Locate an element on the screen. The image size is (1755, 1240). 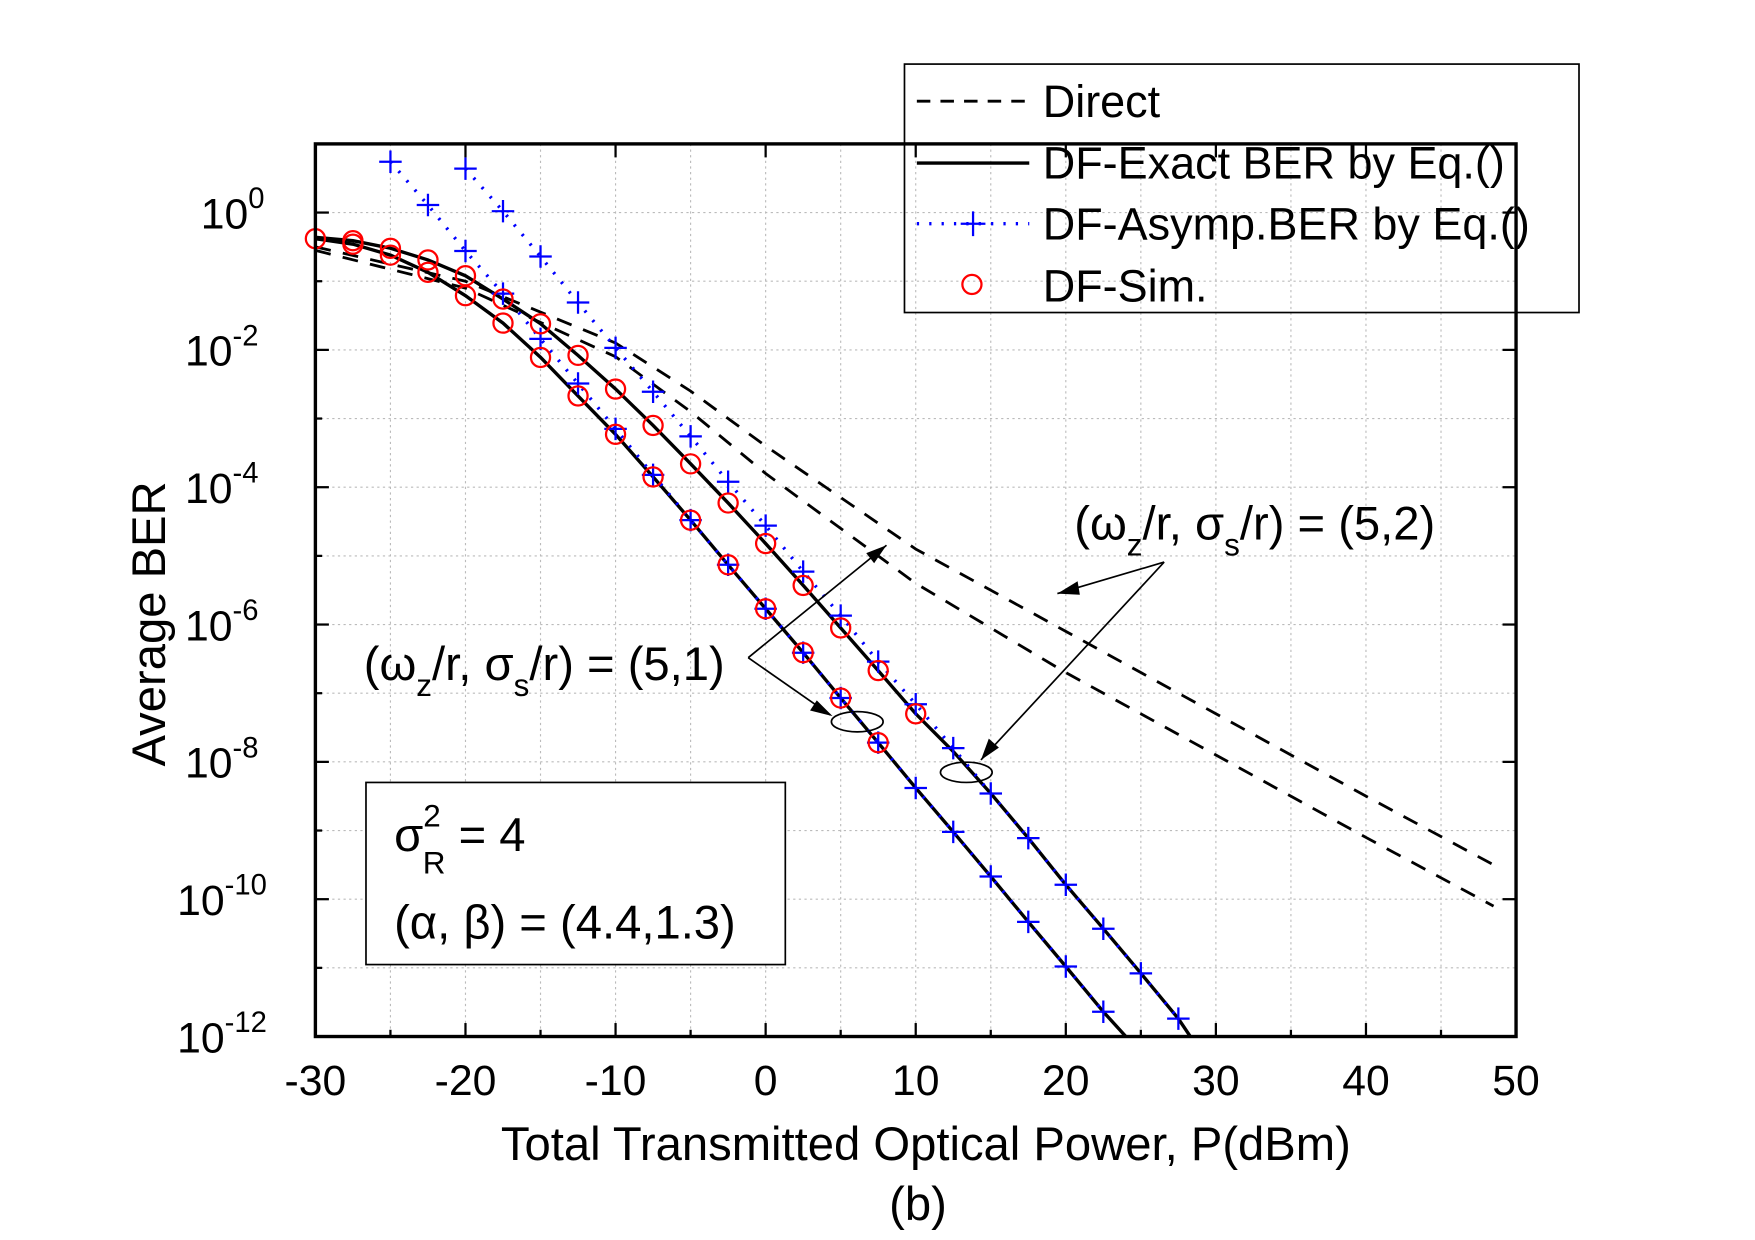
svg-text:σ2R = 4: σ2 R = 4 is located at coordinates (459, 839).